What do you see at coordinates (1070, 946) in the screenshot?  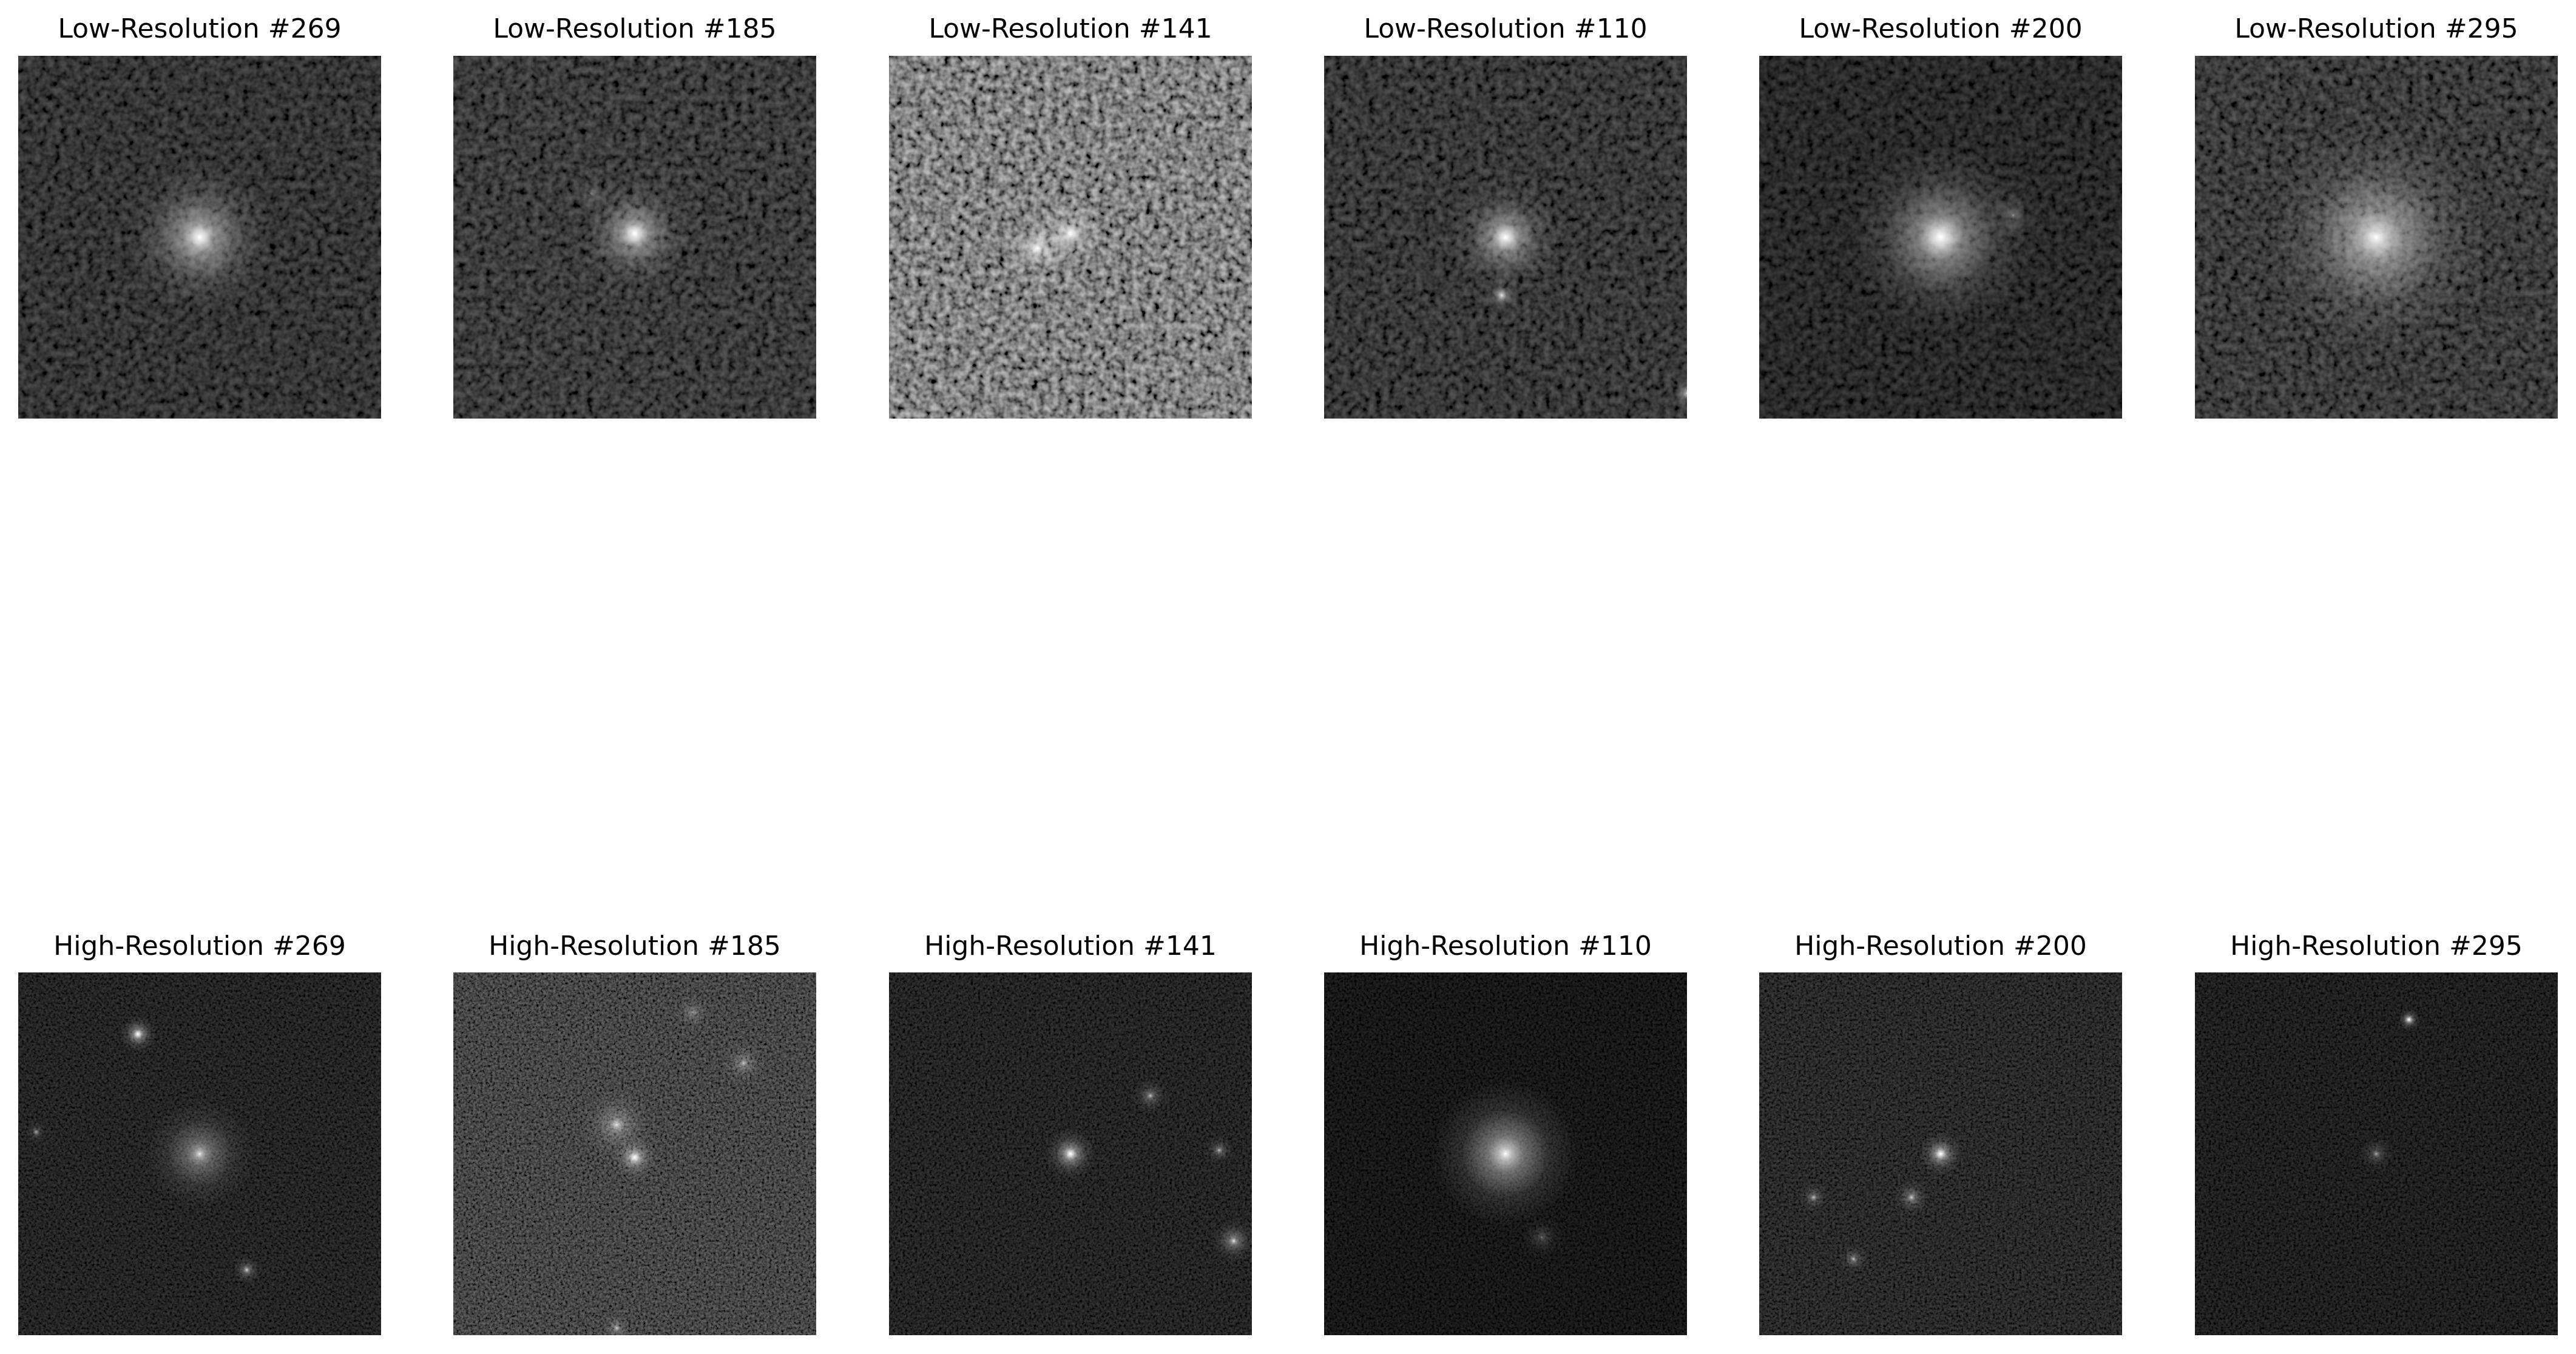 I see `panel-title: High-Resolution #141` at bounding box center [1070, 946].